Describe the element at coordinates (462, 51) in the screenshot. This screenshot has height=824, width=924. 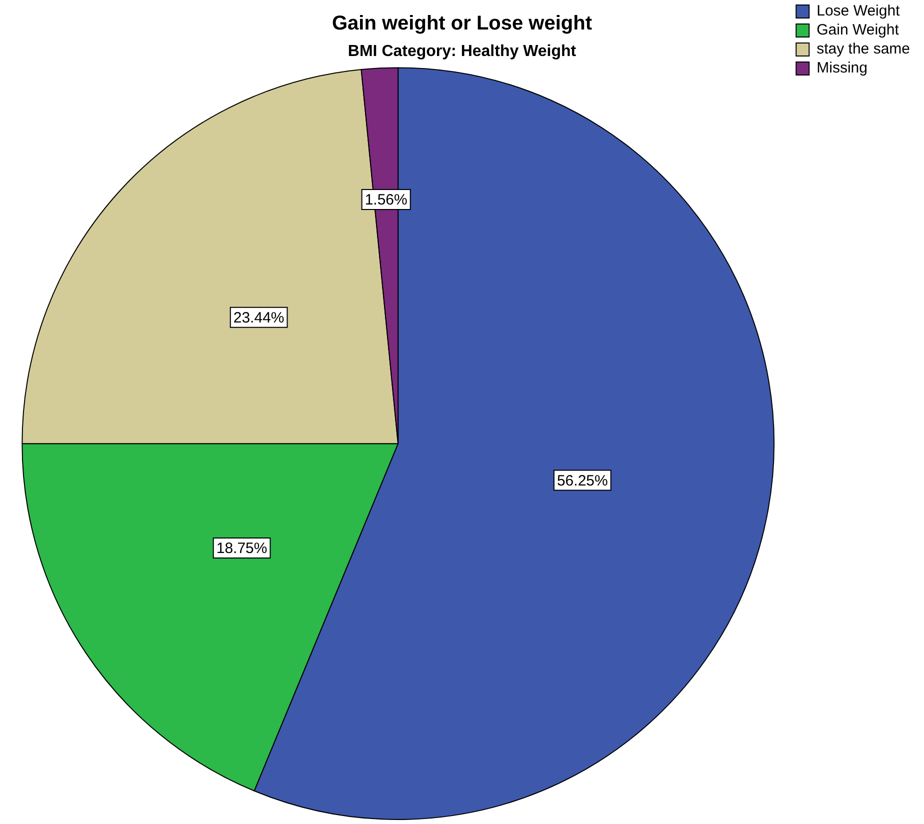
I see `text: BMI Category: Healthy Weight` at that location.